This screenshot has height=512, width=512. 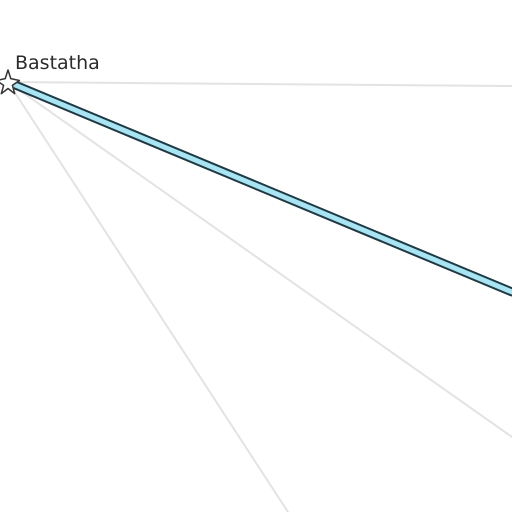 I want to click on star-icon, so click(x=10, y=82).